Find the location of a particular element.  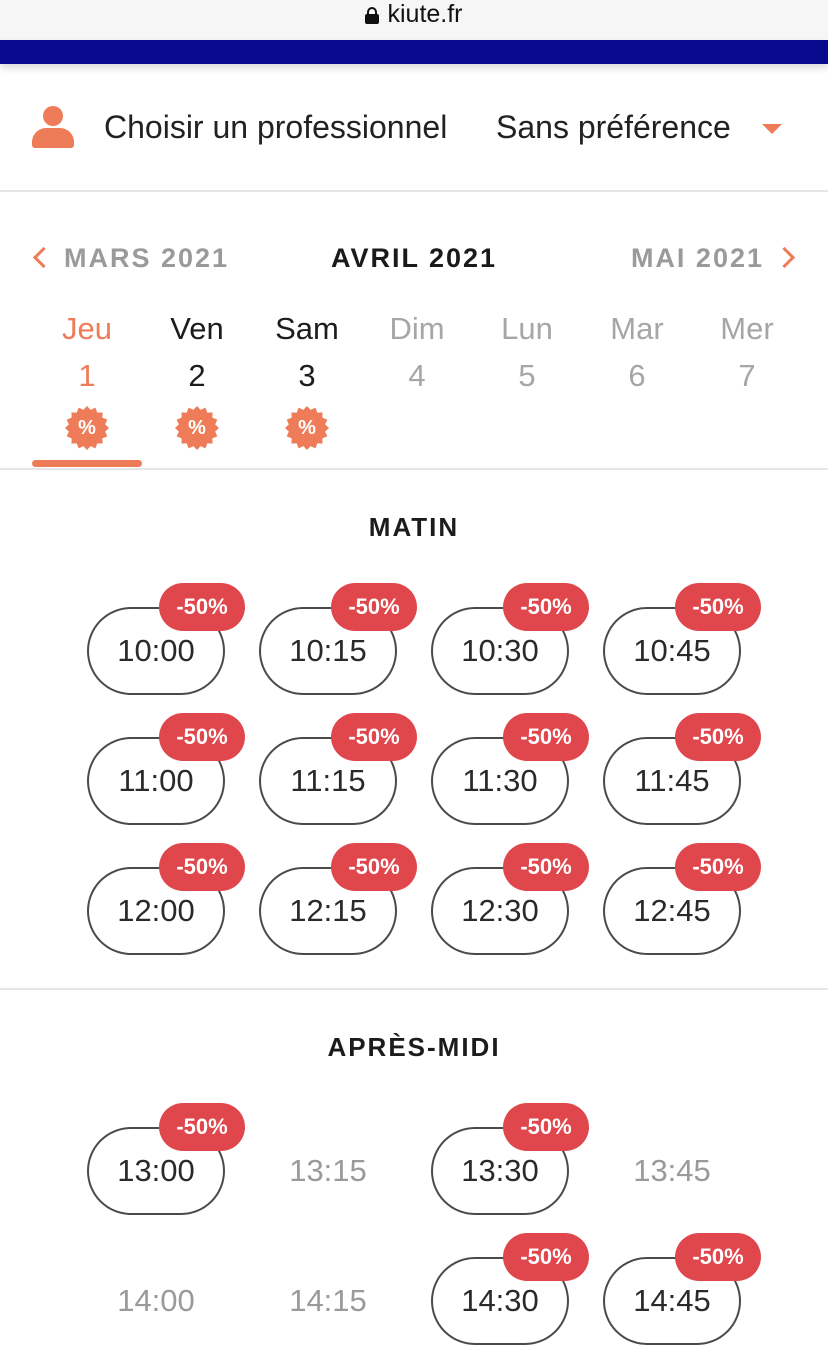

day-number: 2 is located at coordinates (197, 375).